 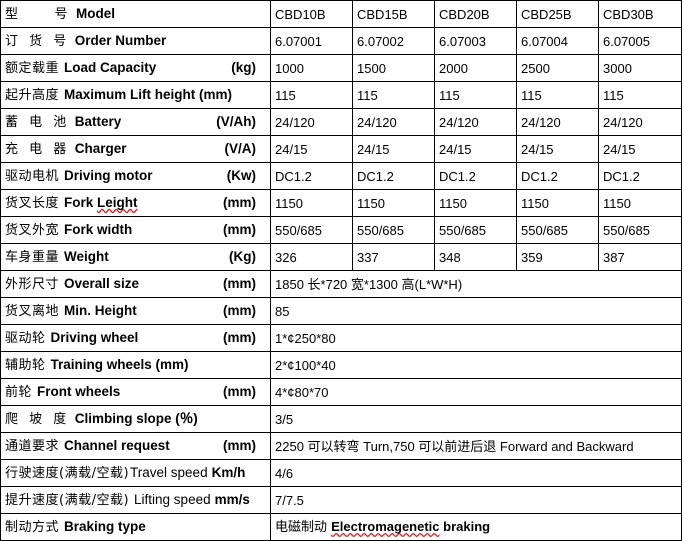 I want to click on row-value-merged: 85, so click(x=476, y=311).